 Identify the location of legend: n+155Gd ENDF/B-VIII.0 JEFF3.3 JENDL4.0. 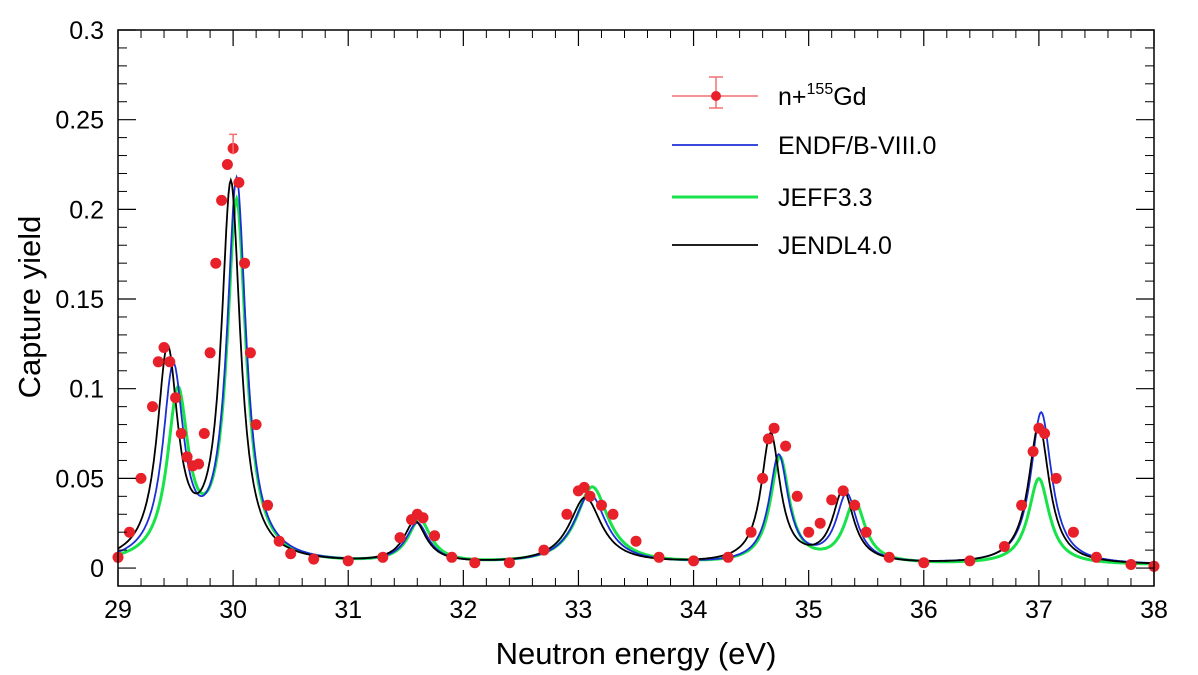
(804, 168).